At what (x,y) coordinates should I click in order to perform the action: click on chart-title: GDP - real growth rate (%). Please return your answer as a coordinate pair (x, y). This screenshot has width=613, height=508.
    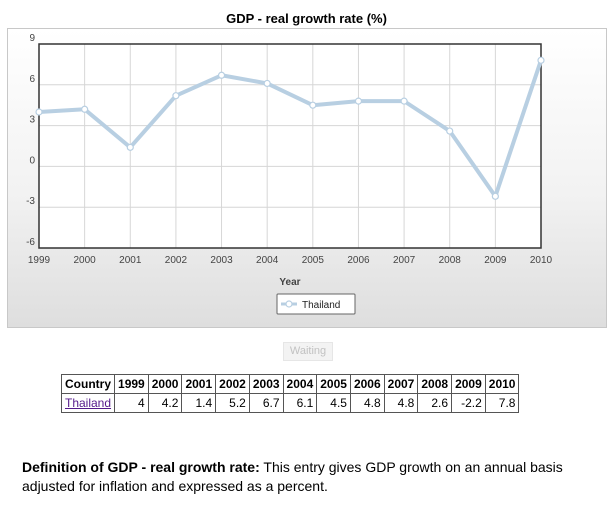
    Looking at the image, I should click on (306, 18).